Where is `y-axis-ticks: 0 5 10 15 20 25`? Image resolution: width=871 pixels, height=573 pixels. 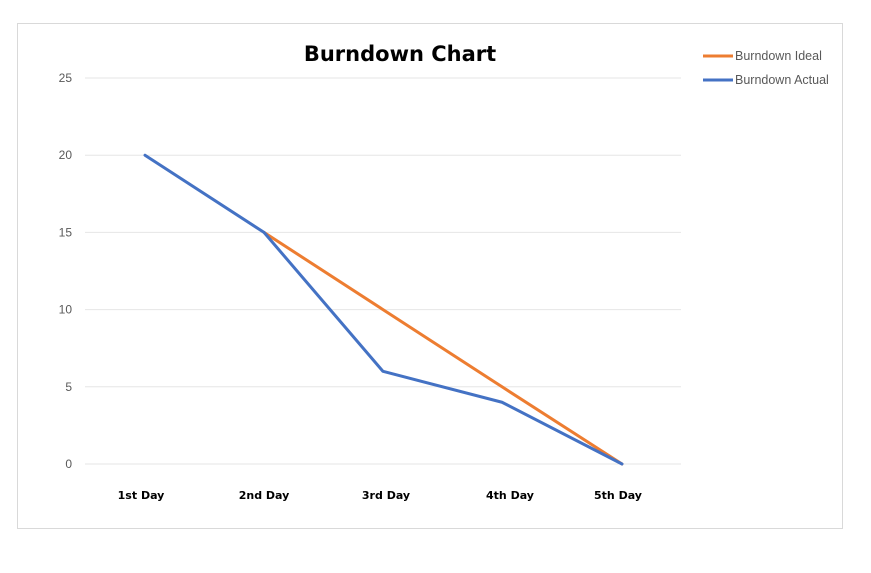 y-axis-ticks: 0 5 10 15 20 25 is located at coordinates (66, 271).